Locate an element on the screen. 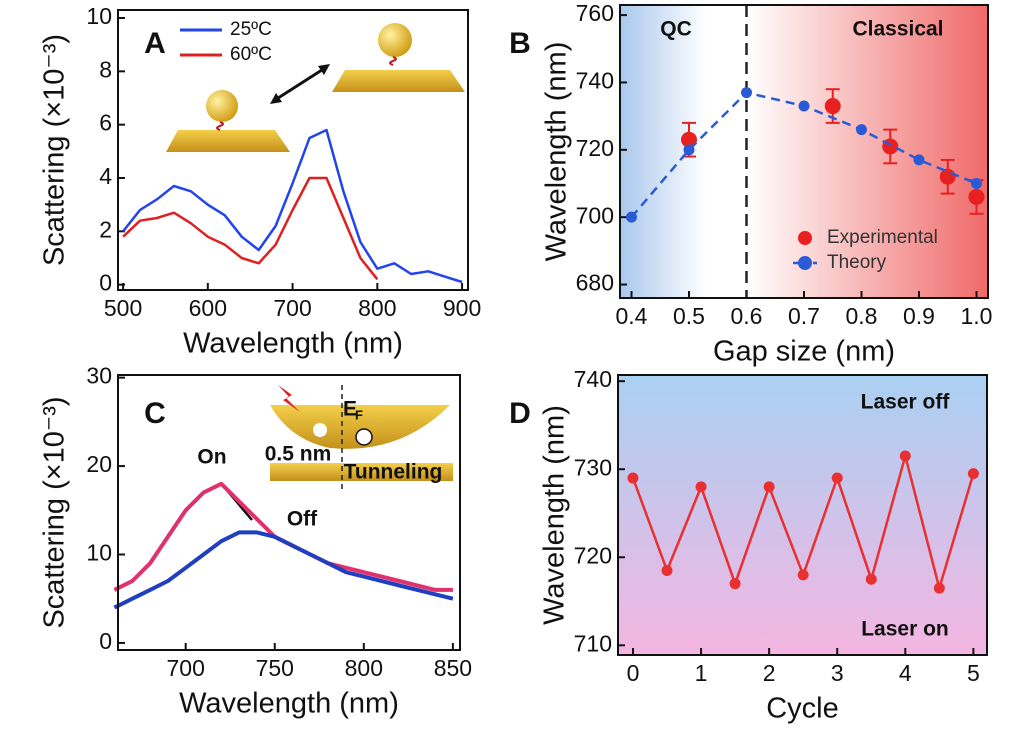 The height and width of the screenshot is (737, 1029). x-tick-label: 1.0 is located at coordinates (977, 316).